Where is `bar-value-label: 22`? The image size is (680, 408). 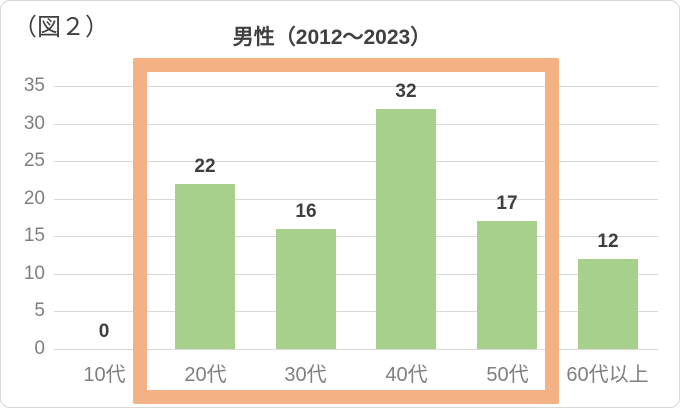 bar-value-label: 22 is located at coordinates (205, 166).